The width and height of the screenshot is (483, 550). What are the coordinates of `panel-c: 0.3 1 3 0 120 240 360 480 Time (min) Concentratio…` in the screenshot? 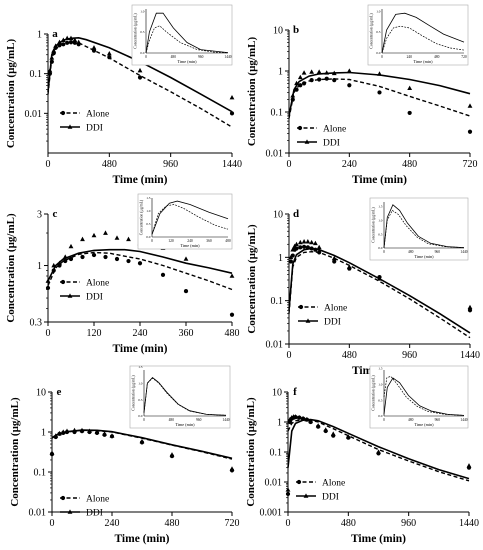 It's located at (122, 274).